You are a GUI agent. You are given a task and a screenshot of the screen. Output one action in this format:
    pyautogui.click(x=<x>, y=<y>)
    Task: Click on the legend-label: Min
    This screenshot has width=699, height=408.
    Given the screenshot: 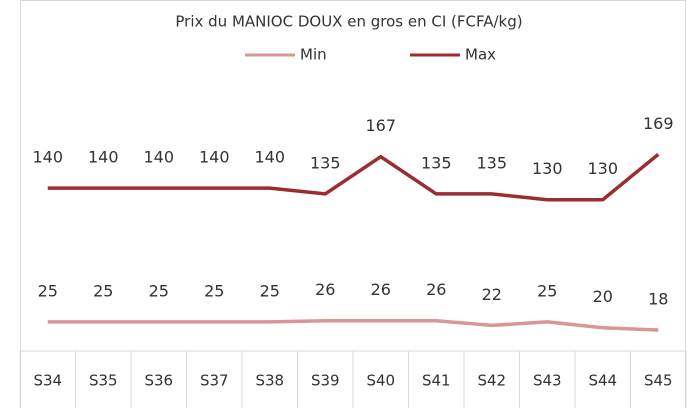 What is the action you would take?
    pyautogui.click(x=313, y=55)
    